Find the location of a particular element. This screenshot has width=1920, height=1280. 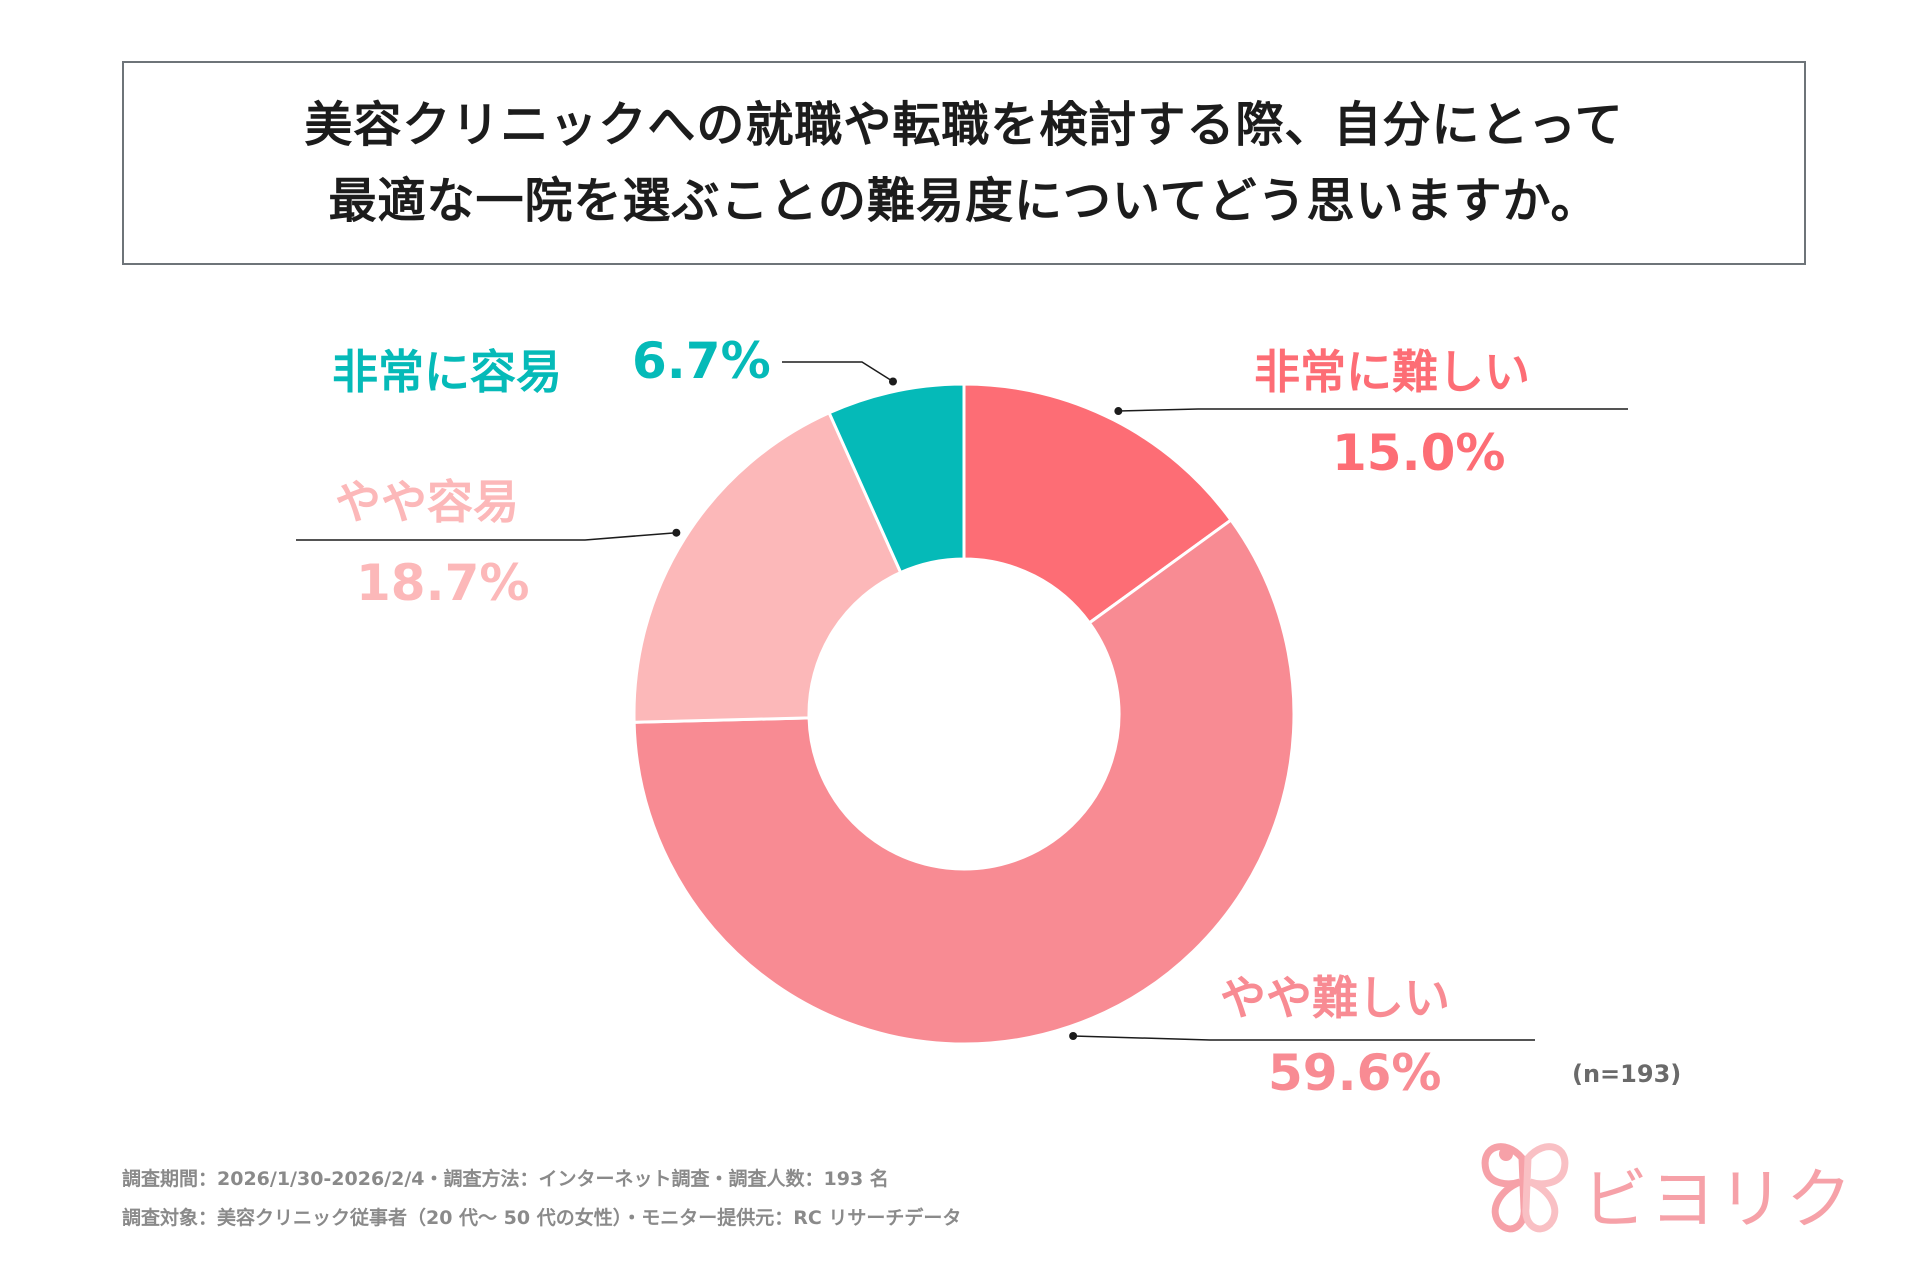

slice-value-very-difficult: 15.0% is located at coordinates (1419, 453).